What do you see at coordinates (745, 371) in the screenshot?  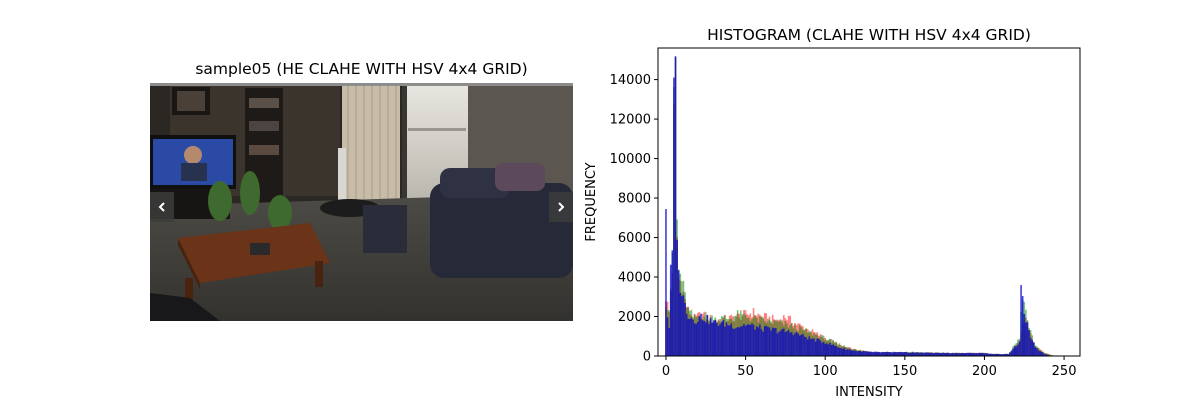 I see `x-tick-label: 50` at bounding box center [745, 371].